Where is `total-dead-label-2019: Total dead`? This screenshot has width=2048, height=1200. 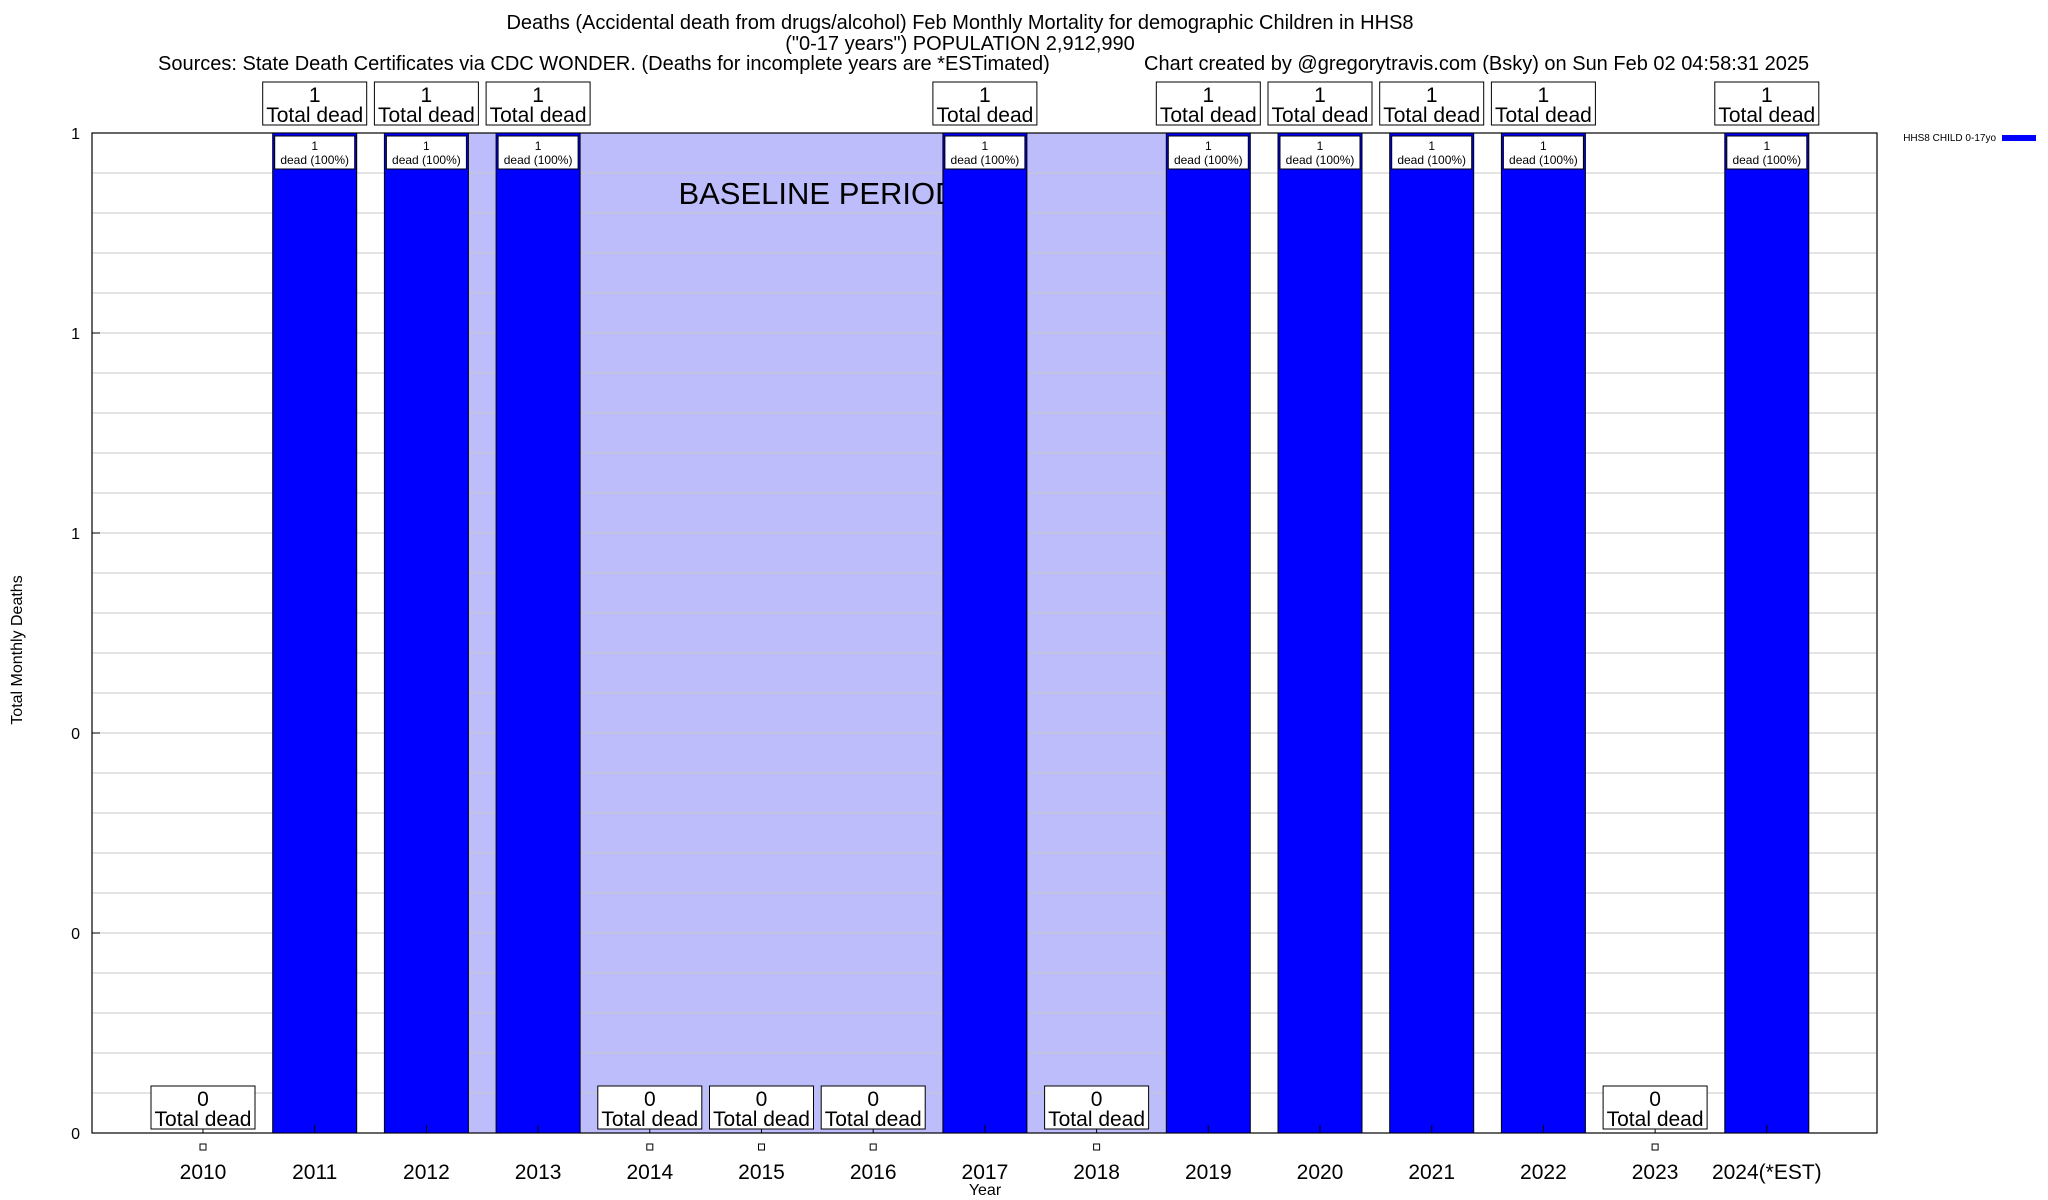 total-dead-label-2019: Total dead is located at coordinates (1208, 115).